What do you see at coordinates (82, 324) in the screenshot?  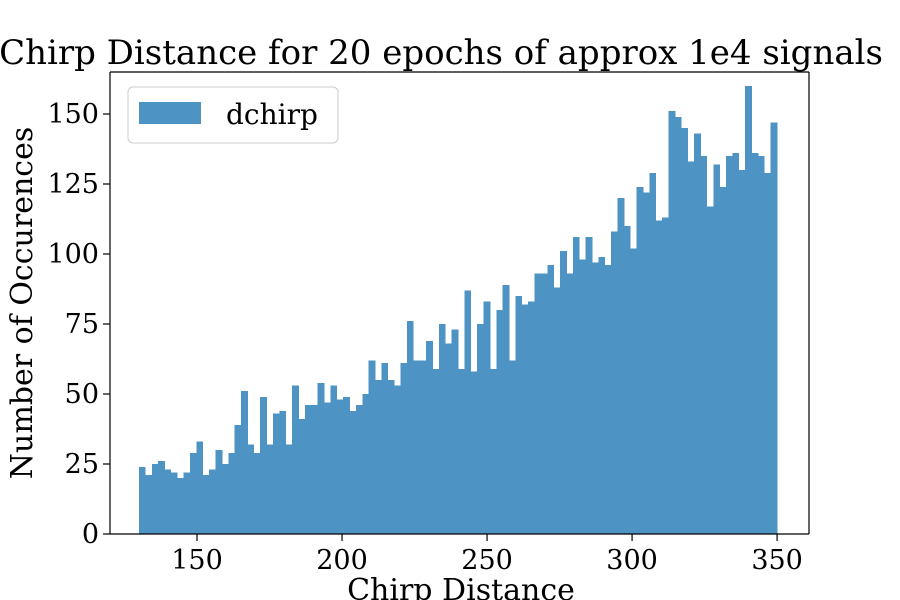 I see `y-tick-label: 75` at bounding box center [82, 324].